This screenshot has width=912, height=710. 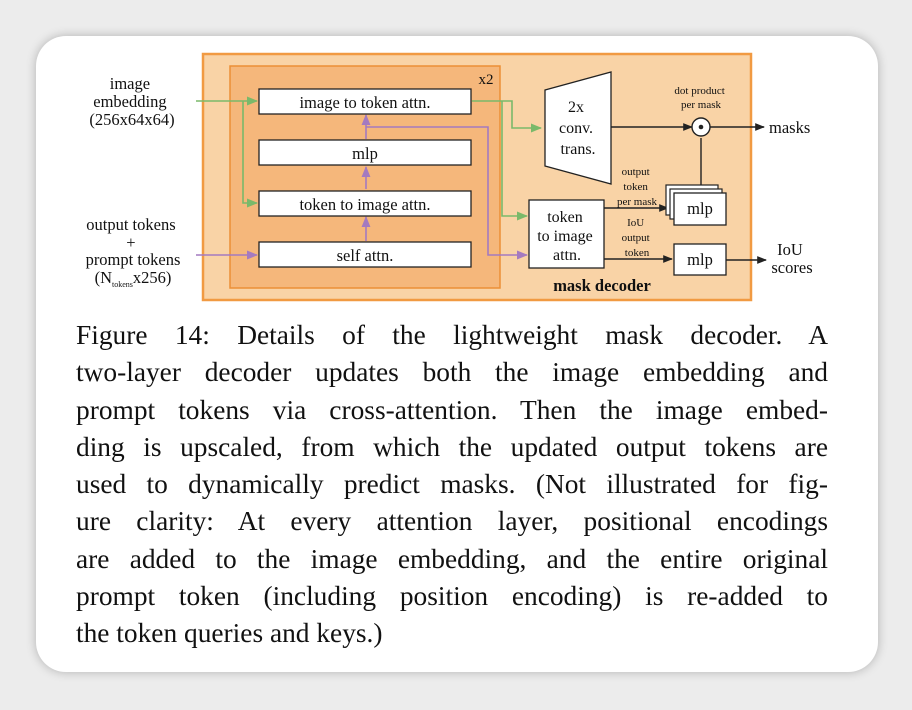 I want to click on mask-mlp-block, so click(x=700, y=209).